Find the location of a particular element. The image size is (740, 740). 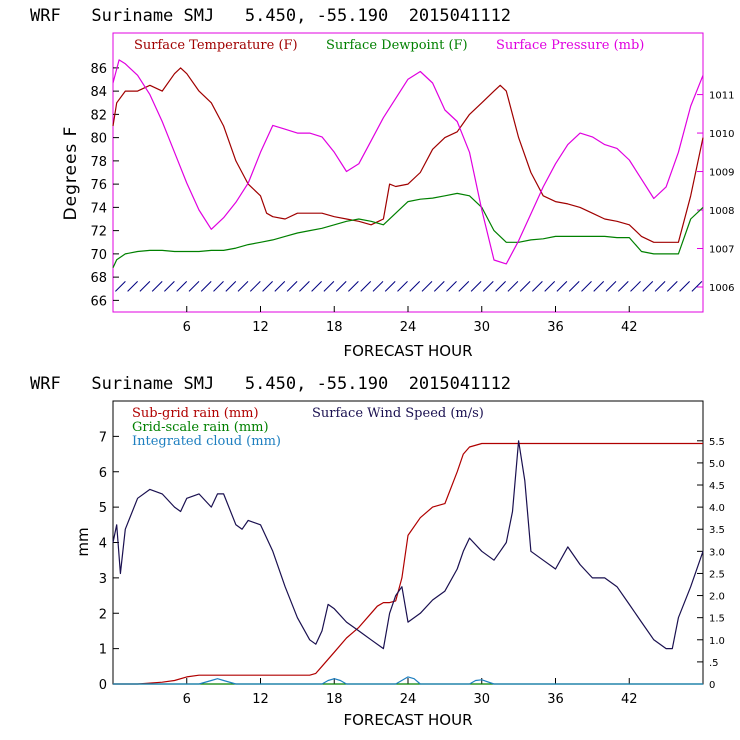

y-tick-label: 74 is located at coordinates (98, 208).